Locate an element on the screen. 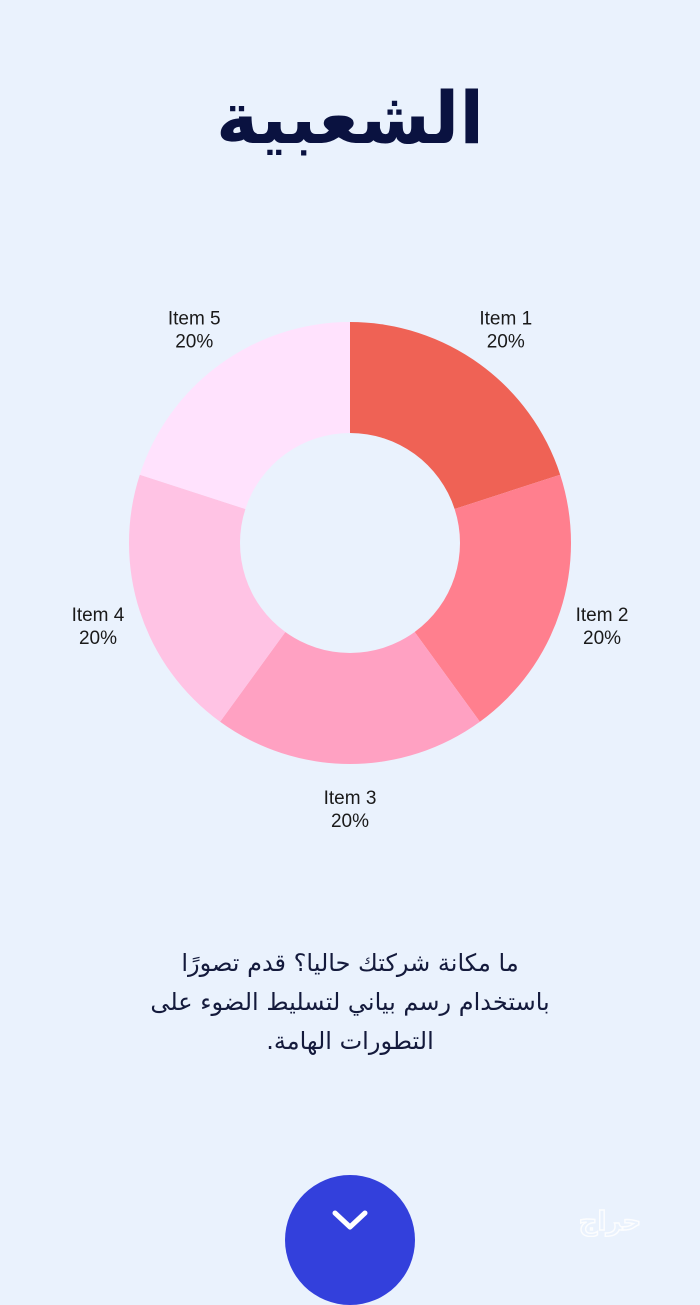  watermark-logo: حراج is located at coordinates (610, 1221).